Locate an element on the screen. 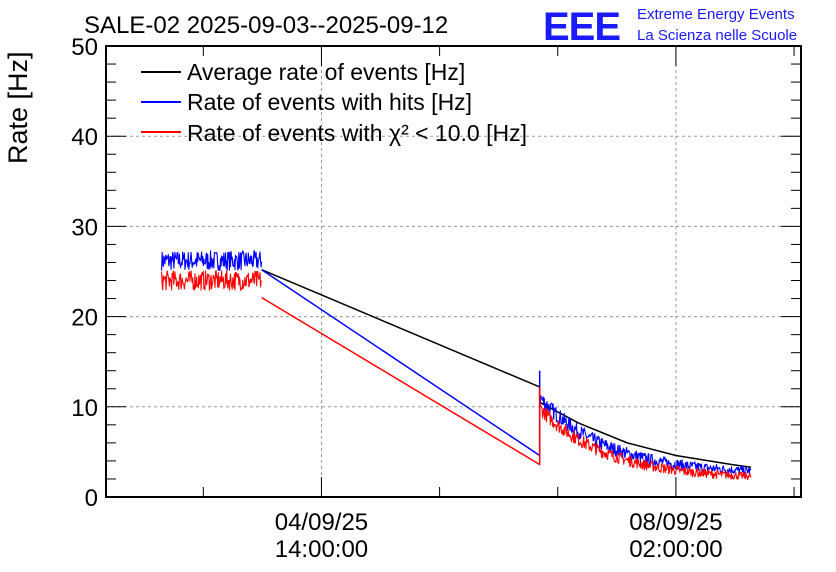  x-tick-time-label: 02:00:00 is located at coordinates (675, 549).